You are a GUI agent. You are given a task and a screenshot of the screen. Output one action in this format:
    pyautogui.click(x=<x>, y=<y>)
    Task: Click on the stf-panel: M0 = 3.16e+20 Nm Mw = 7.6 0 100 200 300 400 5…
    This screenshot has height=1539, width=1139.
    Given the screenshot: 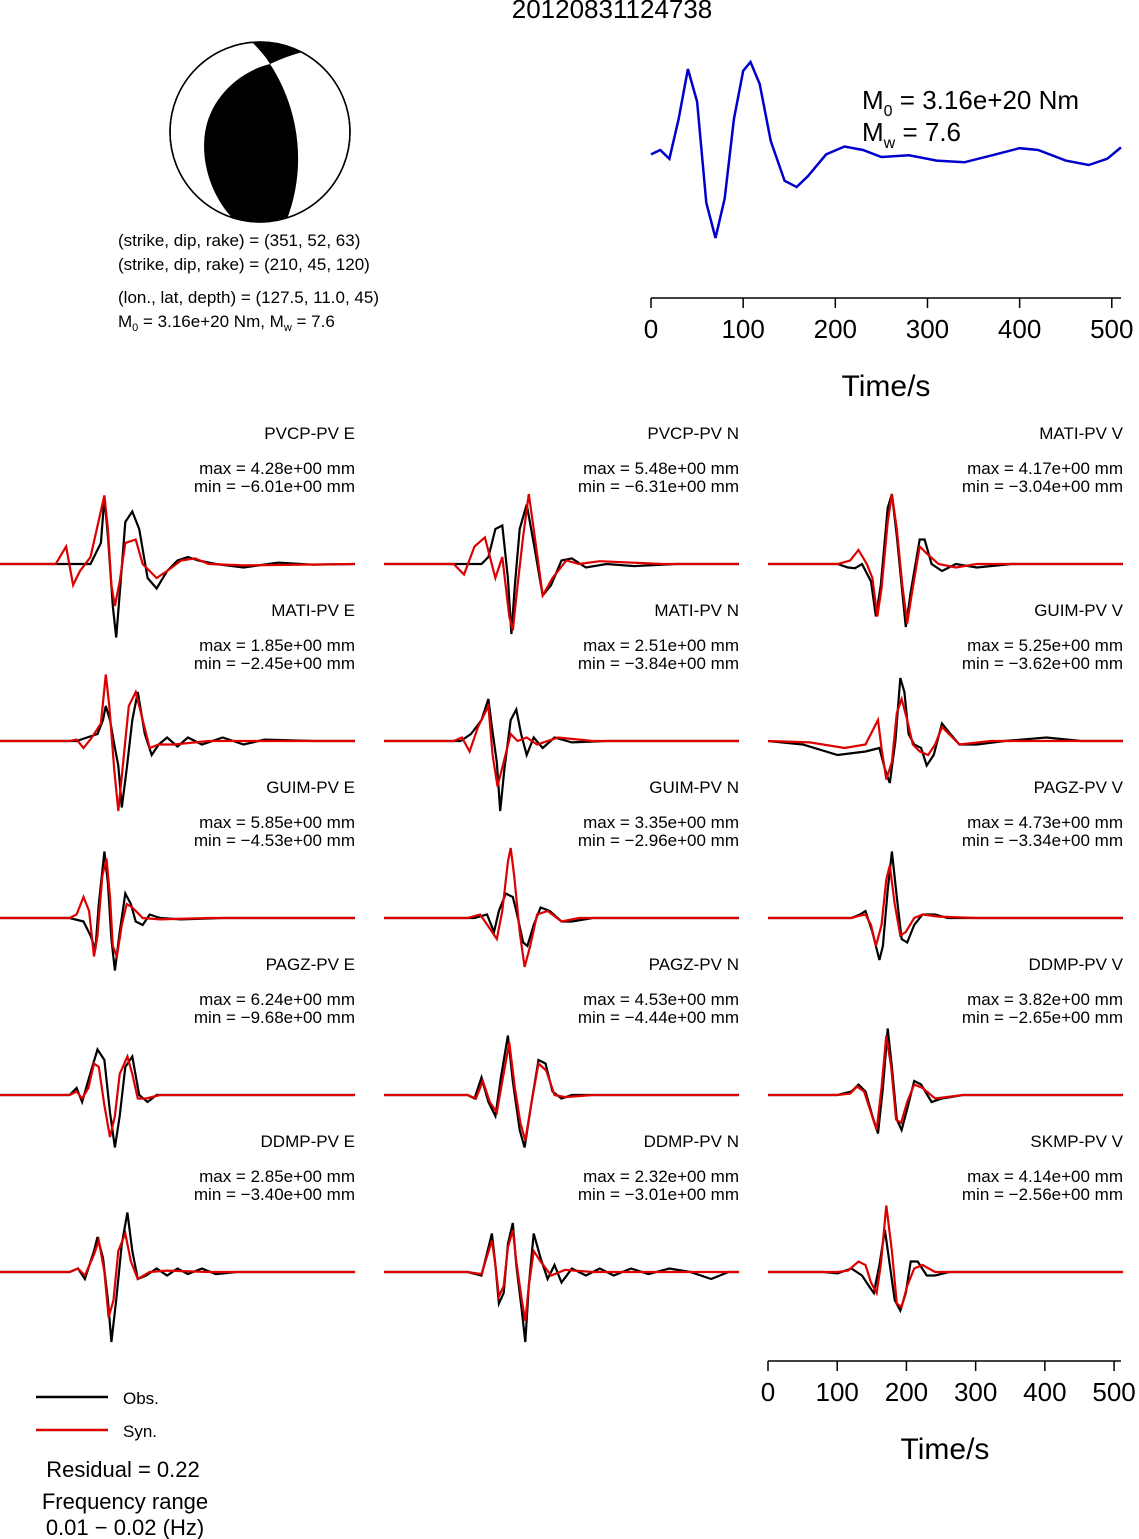 What is the action you would take?
    pyautogui.click(x=888, y=231)
    